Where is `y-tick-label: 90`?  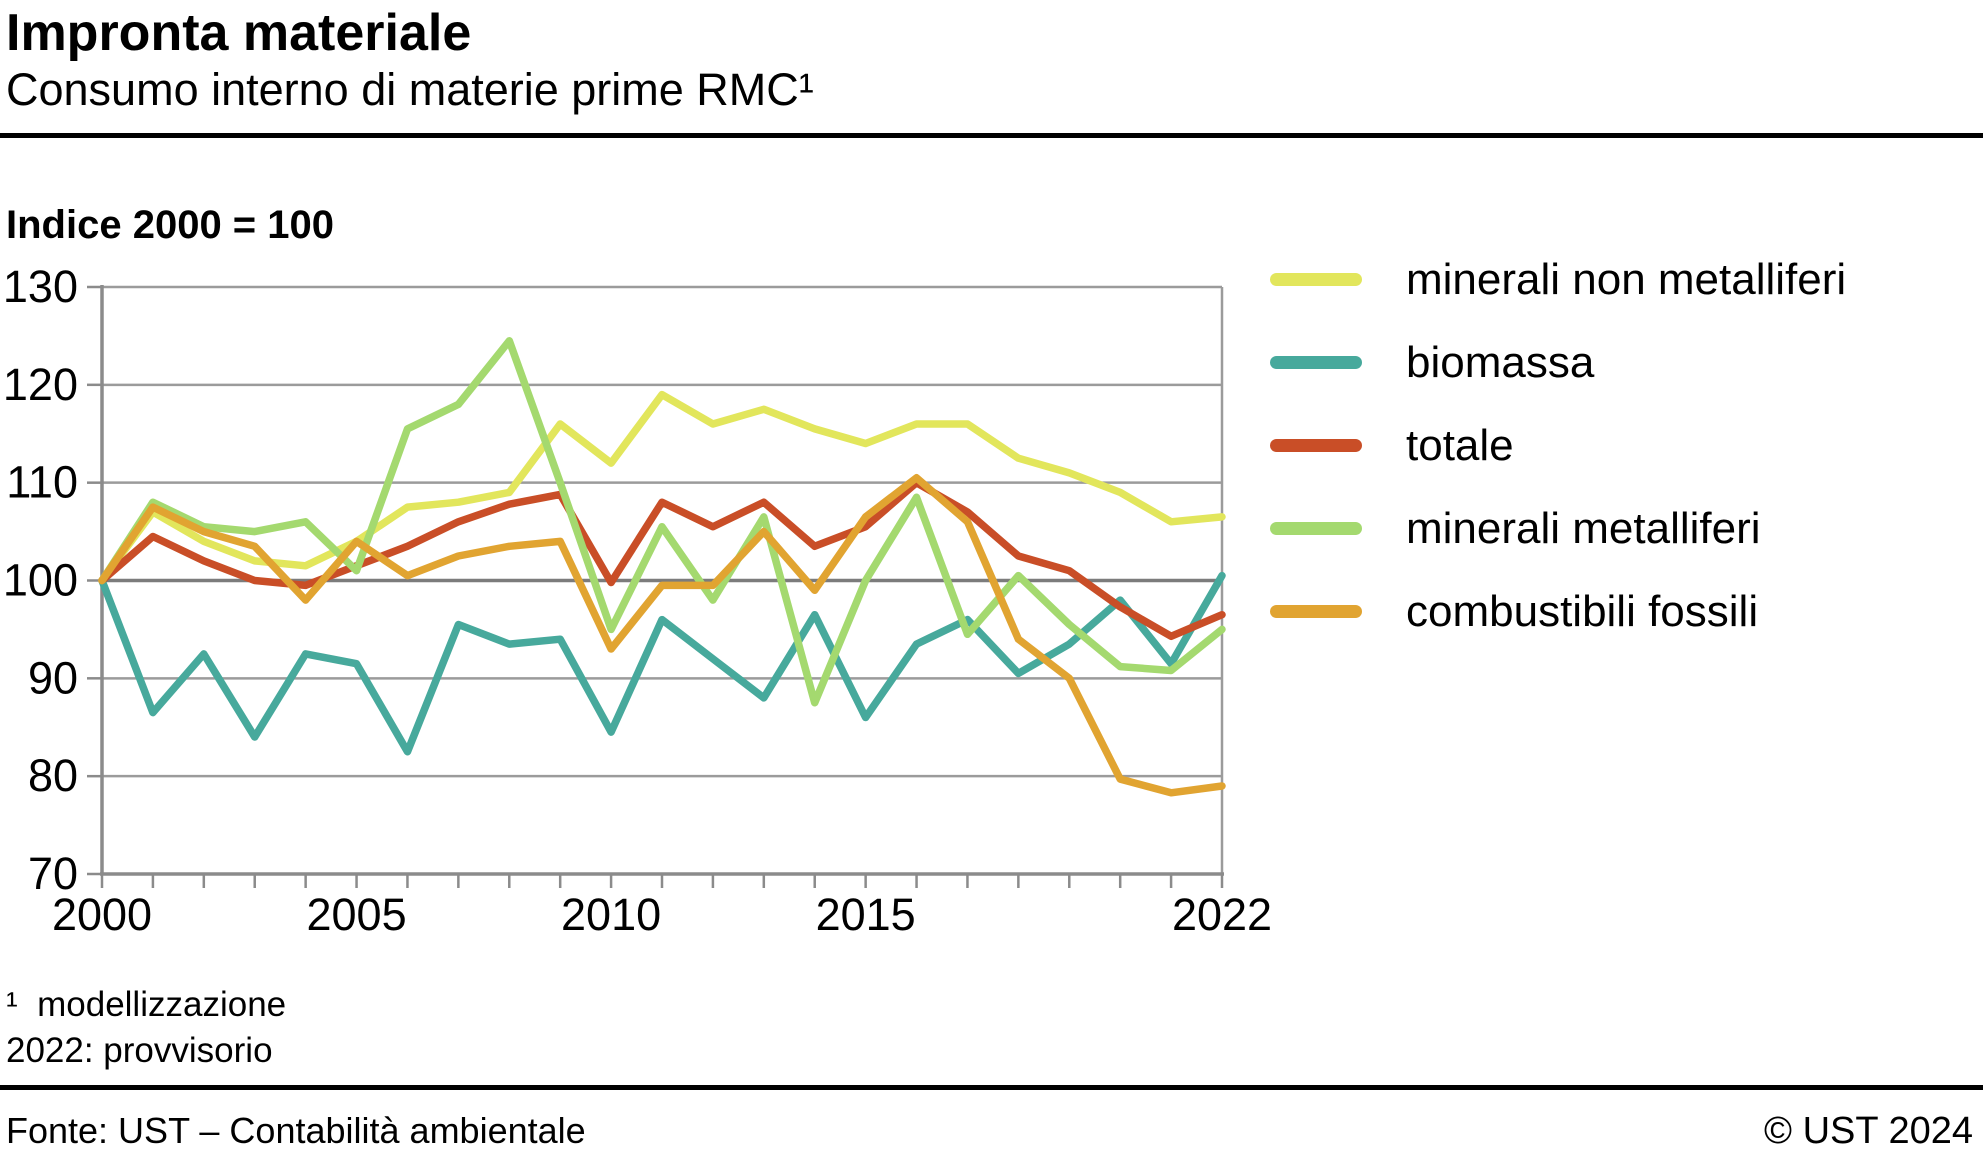
y-tick-label: 90 is located at coordinates (53, 677).